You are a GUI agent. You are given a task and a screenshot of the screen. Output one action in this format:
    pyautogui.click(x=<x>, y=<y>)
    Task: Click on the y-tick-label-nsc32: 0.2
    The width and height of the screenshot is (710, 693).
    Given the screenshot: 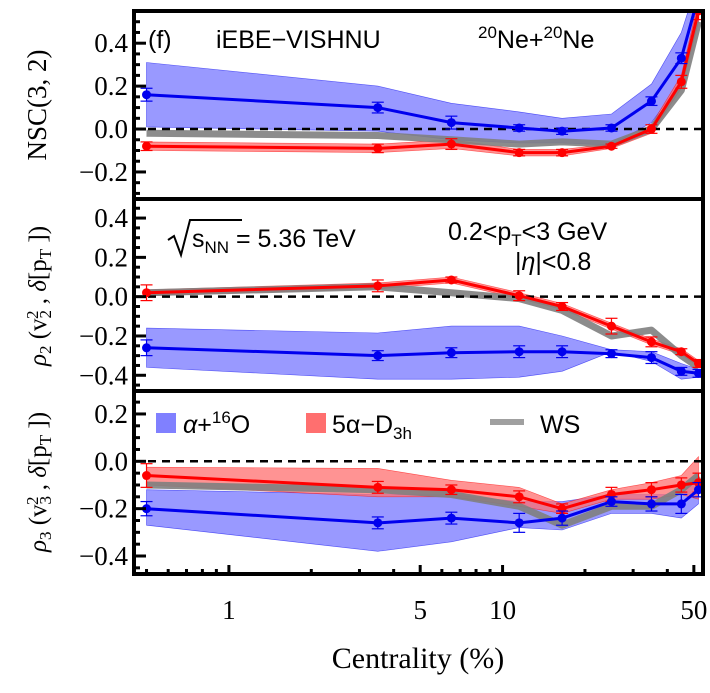 What is the action you would take?
    pyautogui.click(x=111, y=86)
    